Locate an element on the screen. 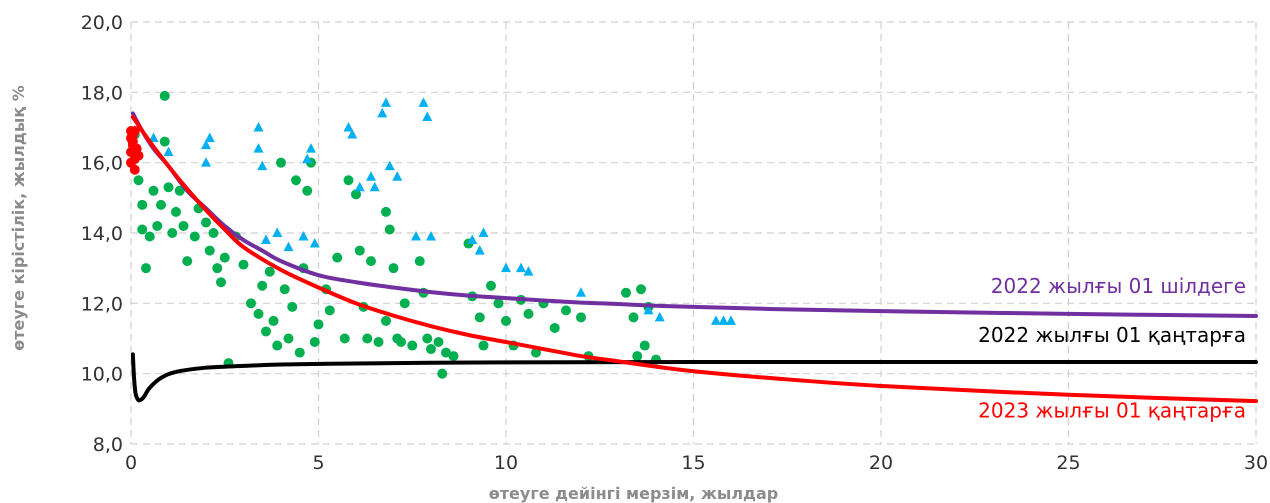 This screenshot has height=503, width=1270. y-axis-title: өтеуге кірістілік, жылдық % is located at coordinates (18, 218).